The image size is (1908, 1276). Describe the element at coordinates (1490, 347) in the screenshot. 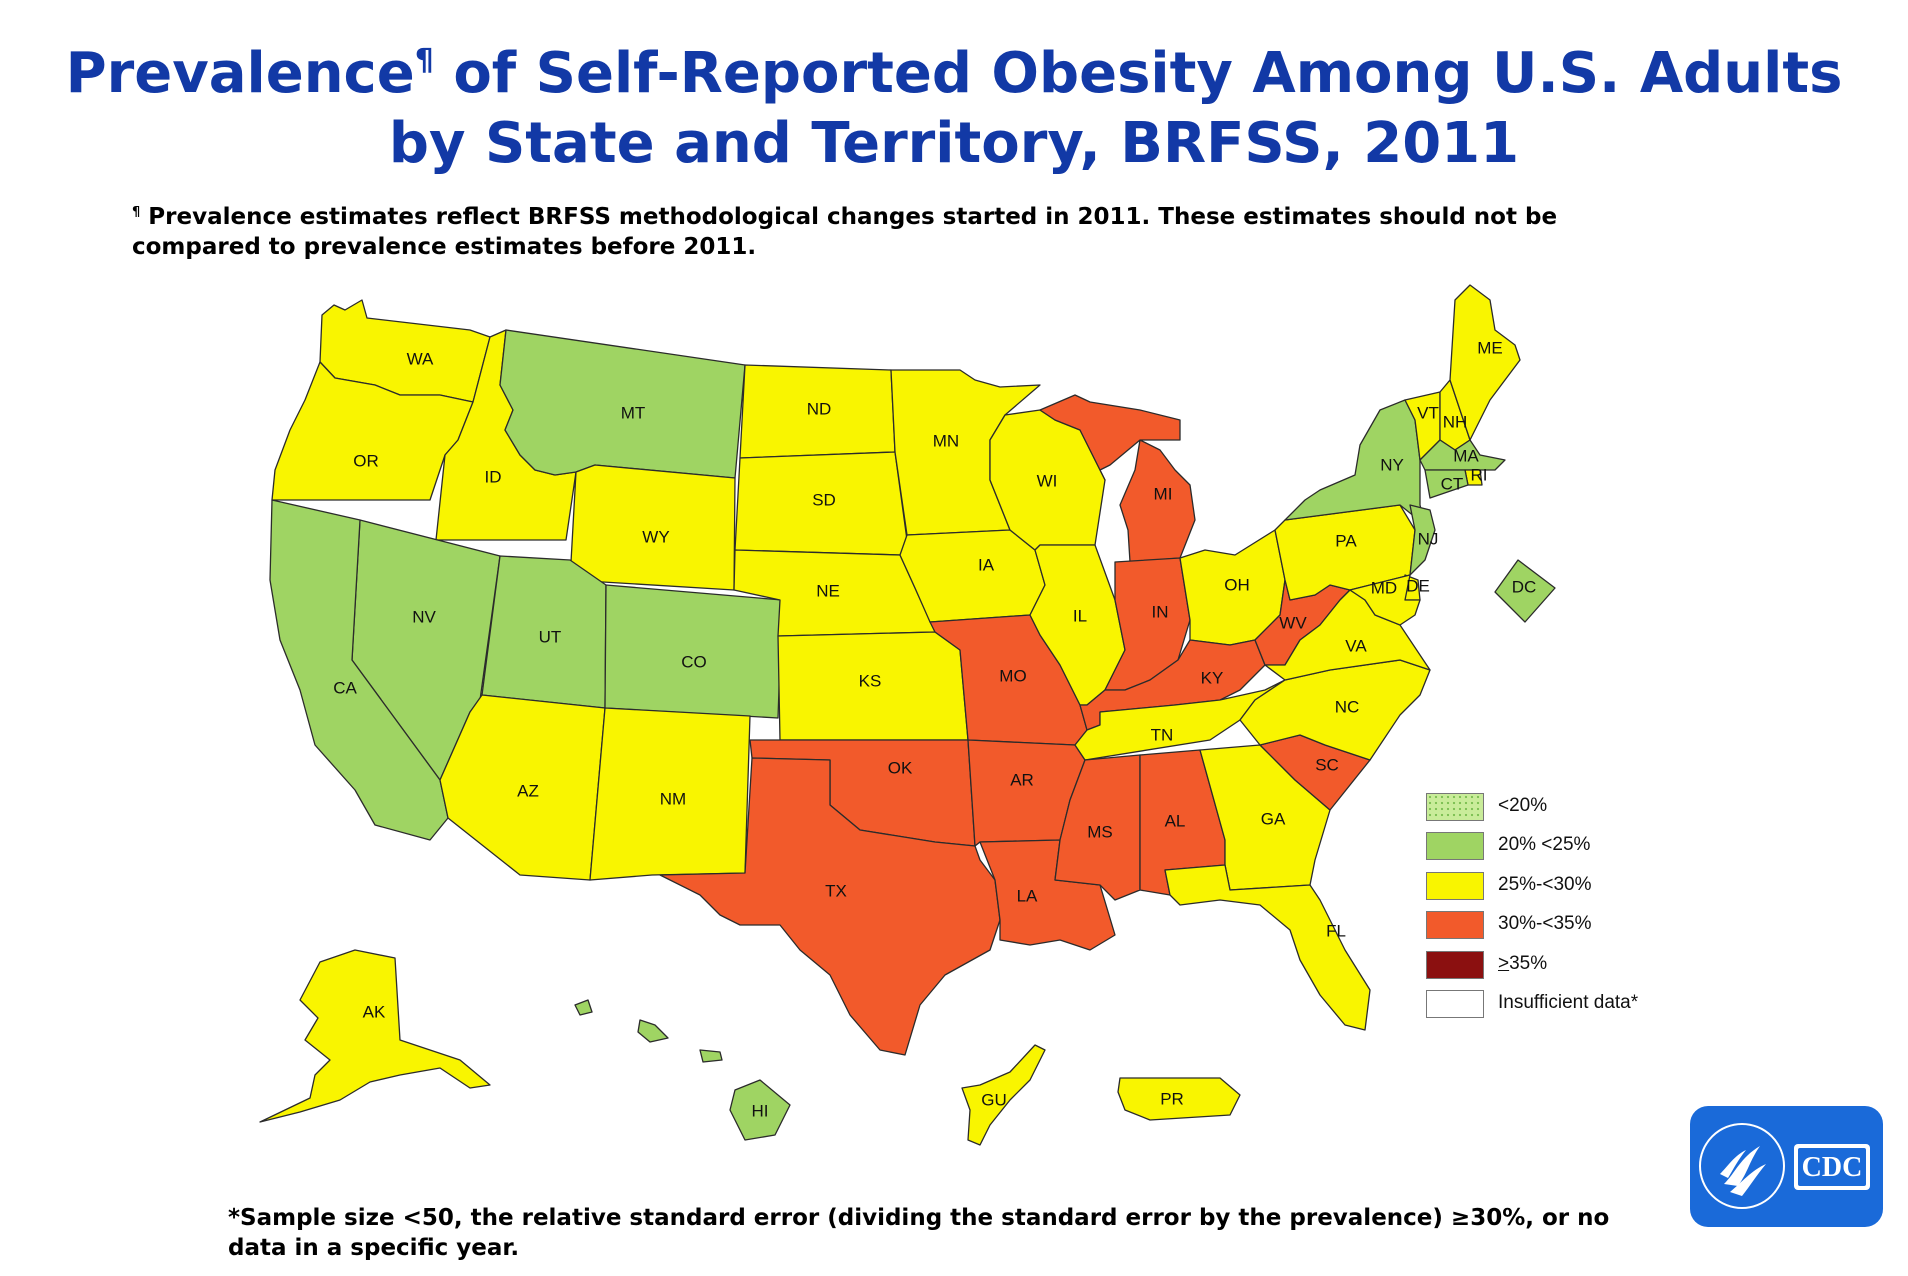

I see `state-label-me: ME` at that location.